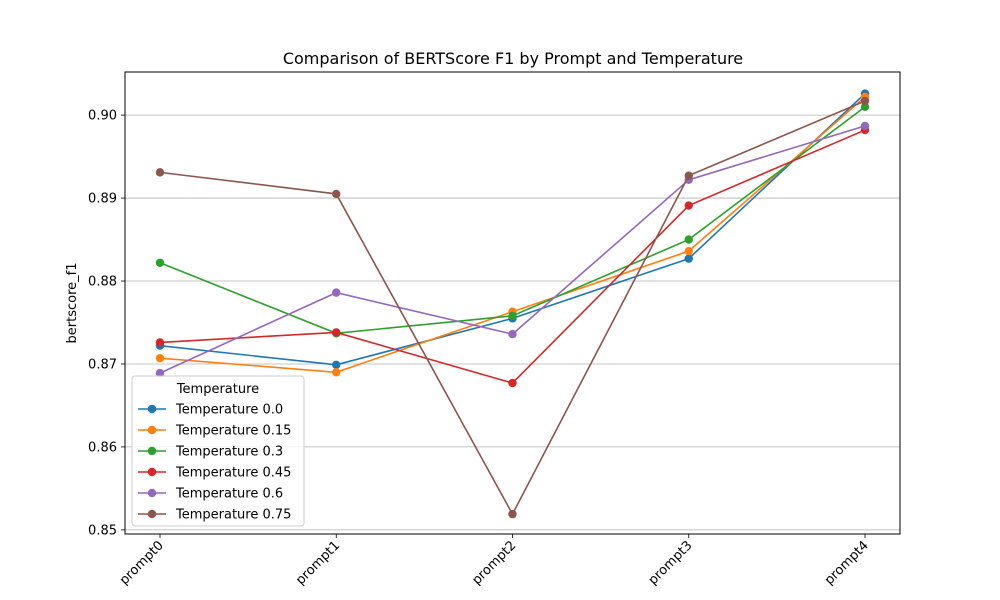 This screenshot has height=600, width=1000. I want to click on x-tick-label: prompt2, so click(494, 563).